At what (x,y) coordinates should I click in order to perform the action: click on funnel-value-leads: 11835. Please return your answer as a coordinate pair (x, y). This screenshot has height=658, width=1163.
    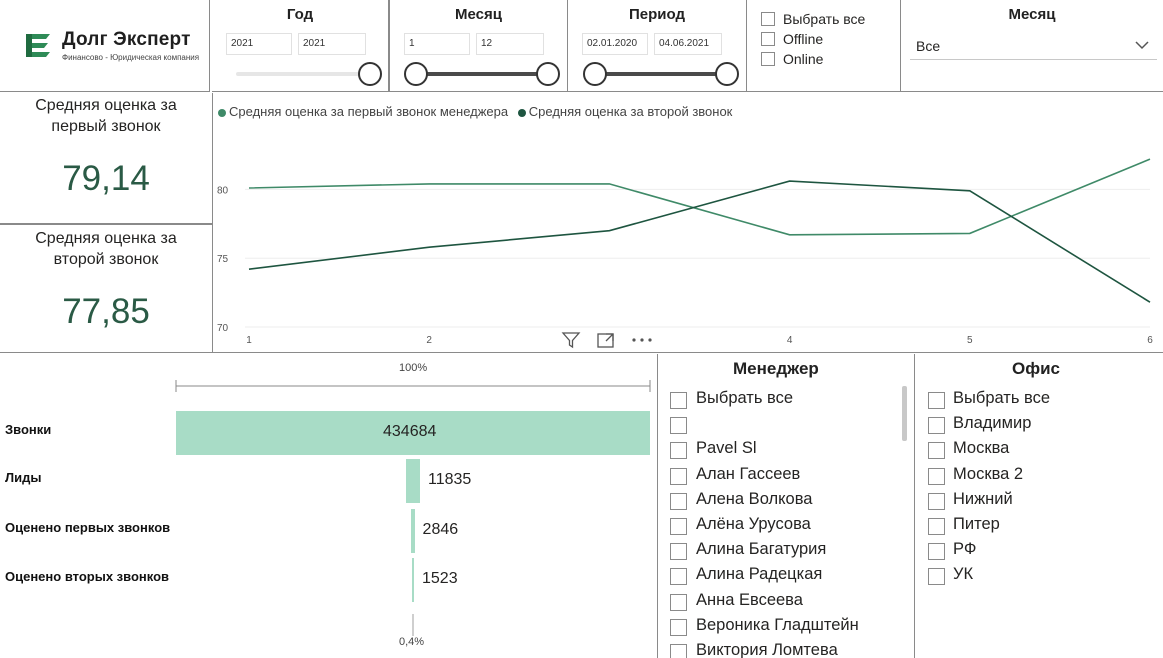
    Looking at the image, I should click on (450, 479).